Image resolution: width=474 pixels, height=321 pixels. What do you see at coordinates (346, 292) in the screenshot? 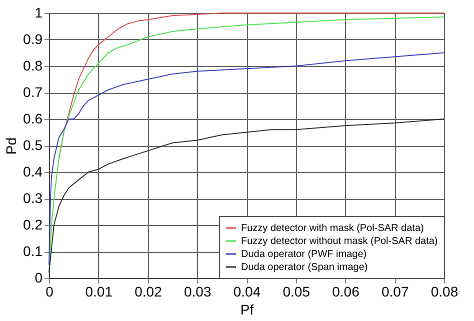
I see `x-tick-label: 0.06` at bounding box center [346, 292].